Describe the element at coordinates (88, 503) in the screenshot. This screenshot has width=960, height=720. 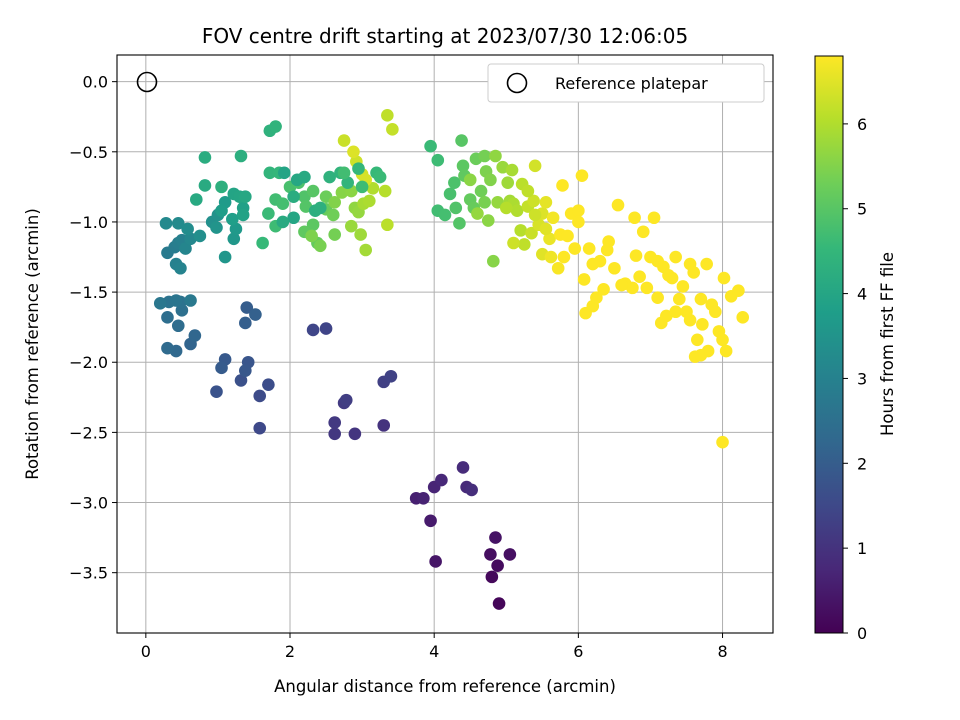
I see `y-tick-label: −3.0` at that location.